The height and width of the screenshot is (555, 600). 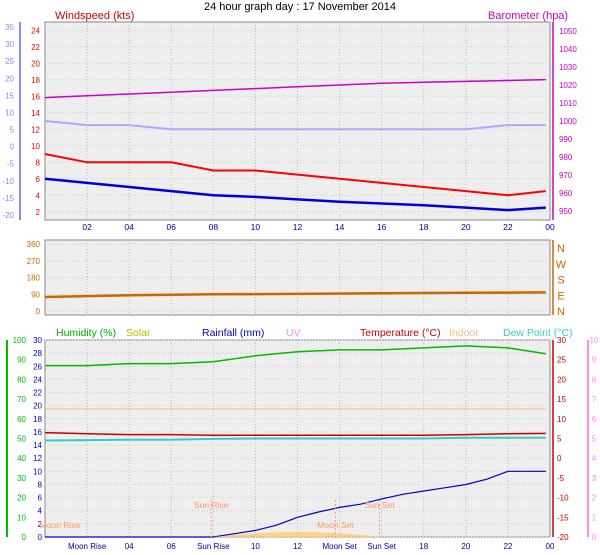 What do you see at coordinates (568, 31) in the screenshot?
I see `baro-tick: 1050` at bounding box center [568, 31].